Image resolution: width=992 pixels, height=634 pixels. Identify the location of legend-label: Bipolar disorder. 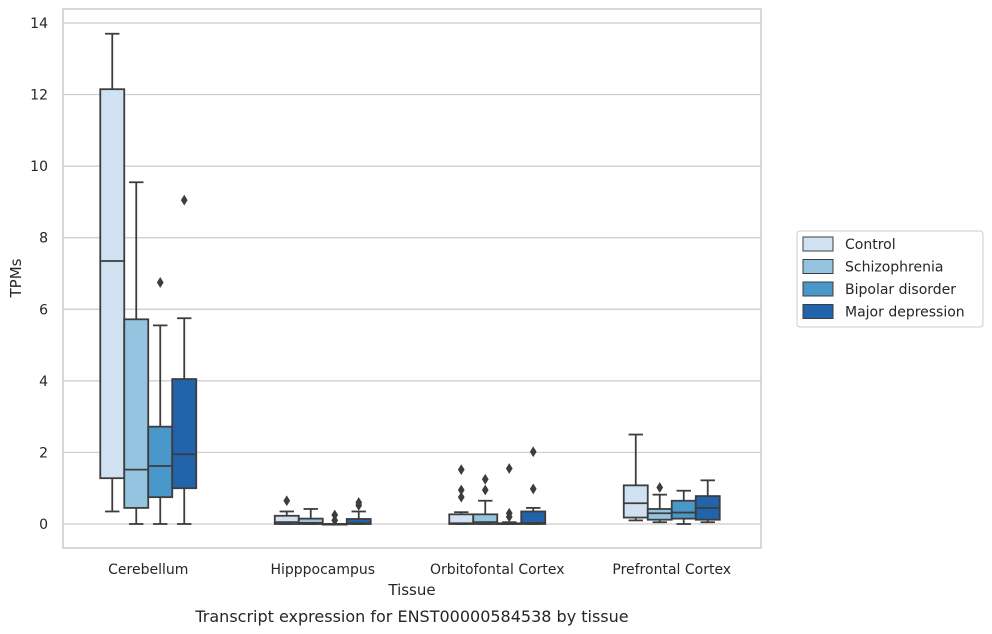
(900, 290).